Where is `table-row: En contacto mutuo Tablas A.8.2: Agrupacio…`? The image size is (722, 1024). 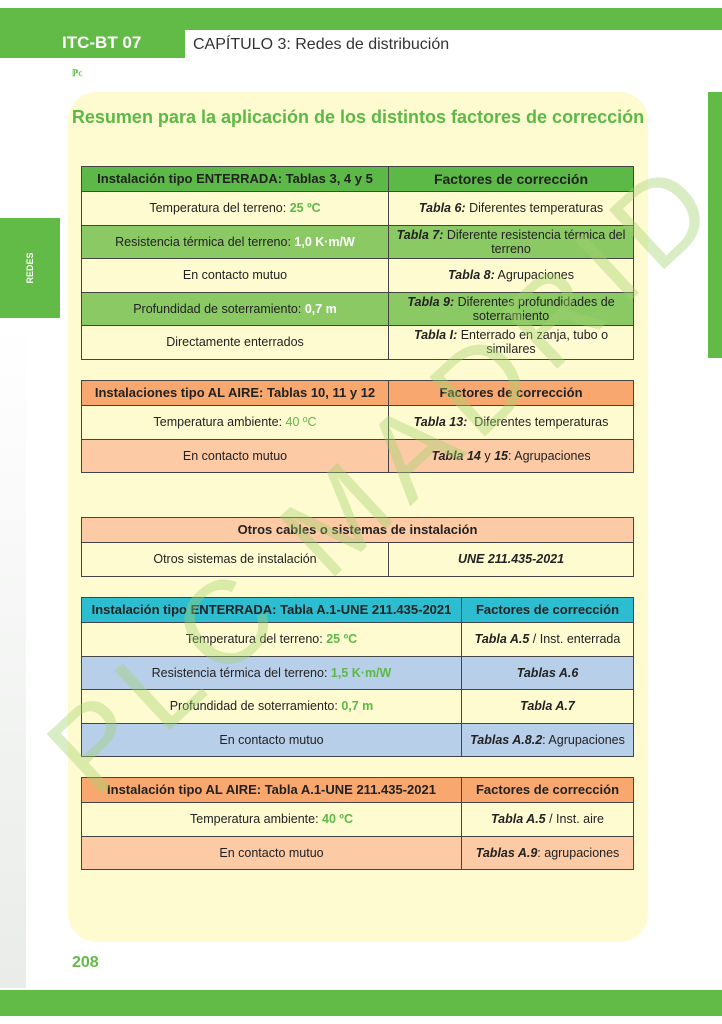 table-row: En contacto mutuo Tablas A.8.2: Agrupacio… is located at coordinates (357, 739).